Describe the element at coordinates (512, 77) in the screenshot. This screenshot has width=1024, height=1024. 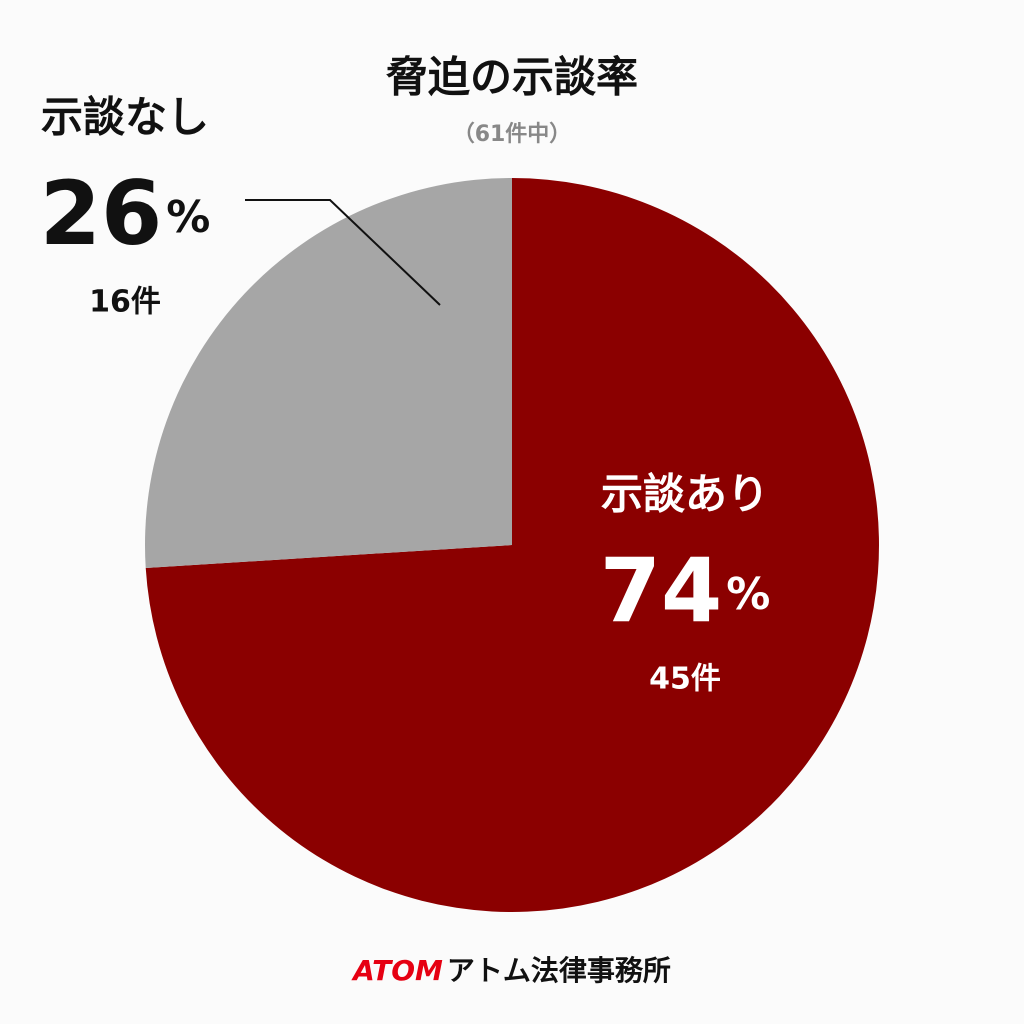
I see `chart-title: 脅迫の示談率` at that location.